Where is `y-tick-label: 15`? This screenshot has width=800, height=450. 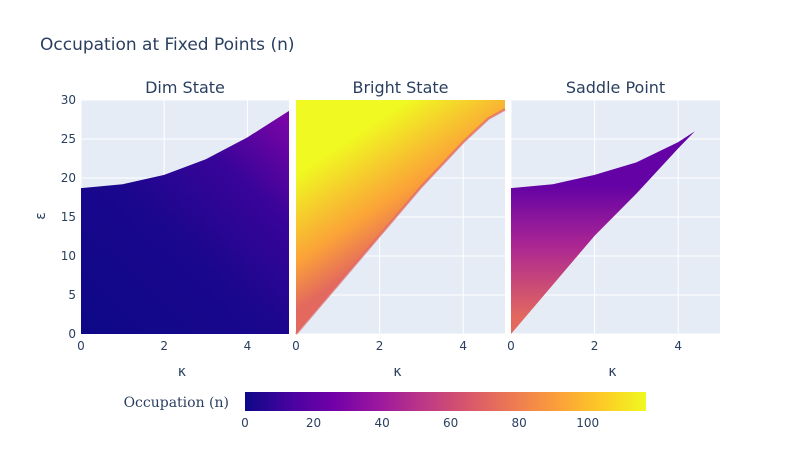
y-tick-label: 15 is located at coordinates (68, 217).